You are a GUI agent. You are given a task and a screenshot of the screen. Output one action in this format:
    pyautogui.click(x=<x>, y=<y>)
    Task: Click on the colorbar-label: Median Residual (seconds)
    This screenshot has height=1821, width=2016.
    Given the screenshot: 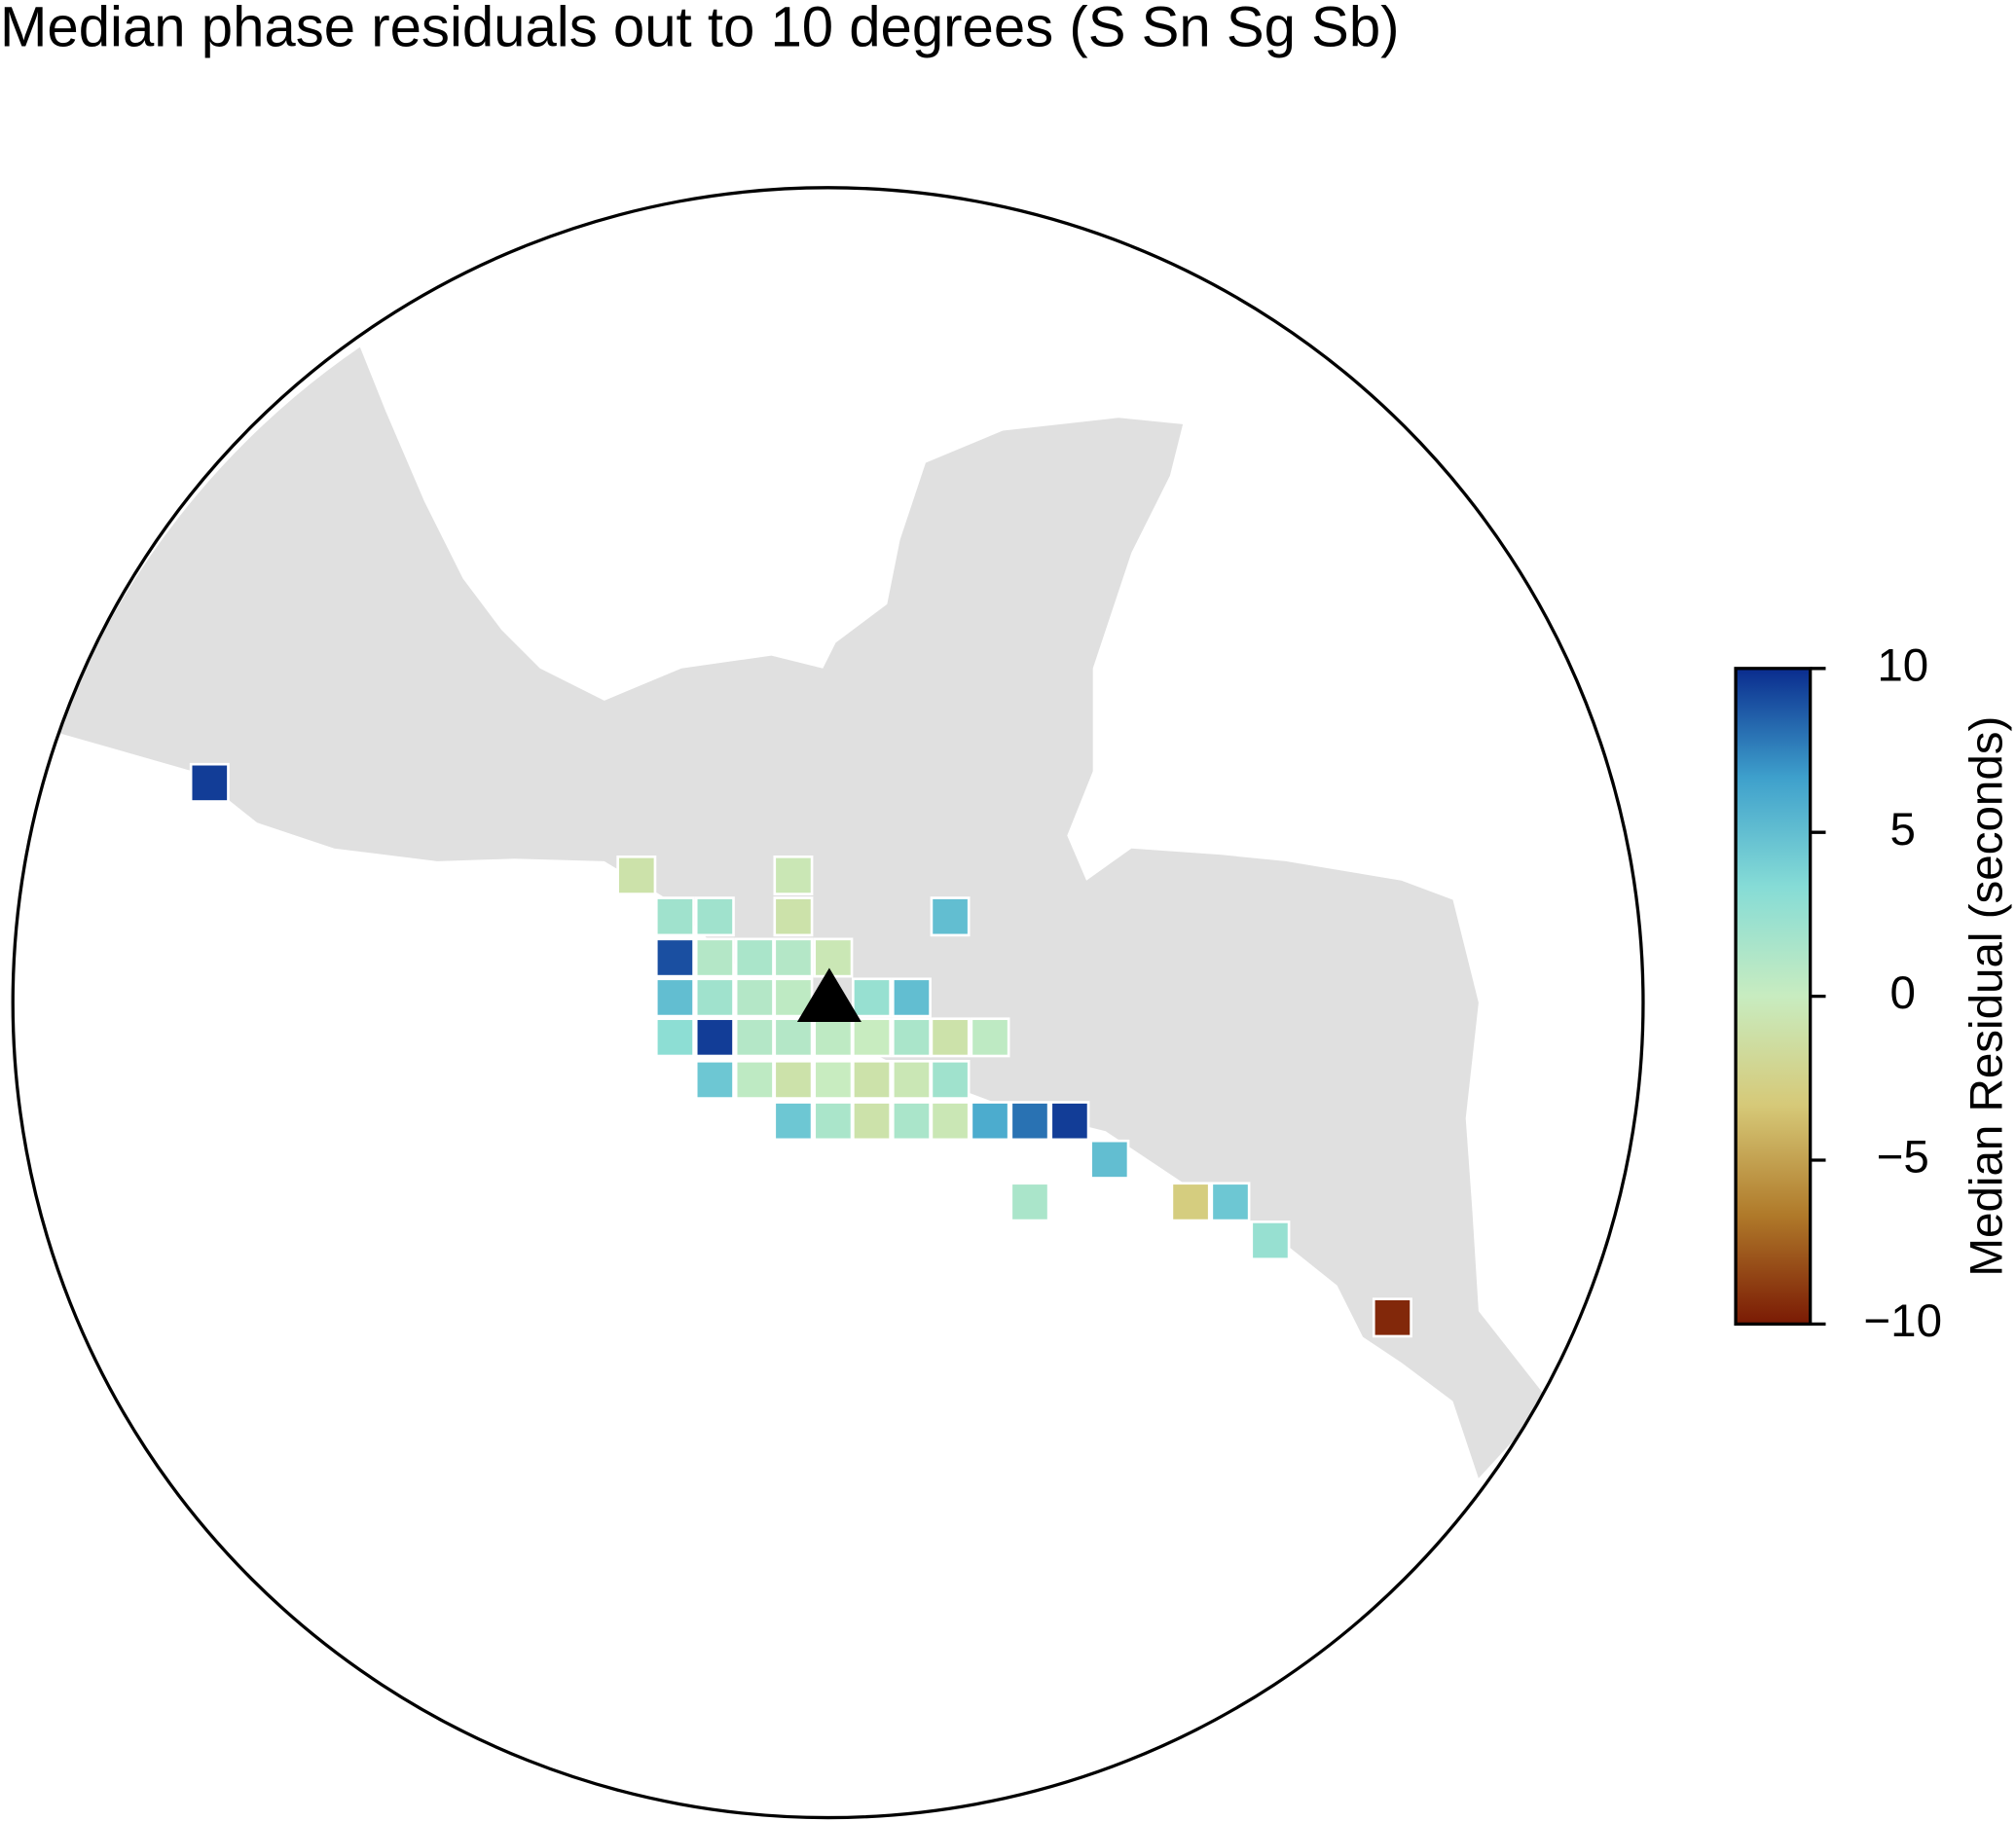 What is the action you would take?
    pyautogui.click(x=1986, y=996)
    